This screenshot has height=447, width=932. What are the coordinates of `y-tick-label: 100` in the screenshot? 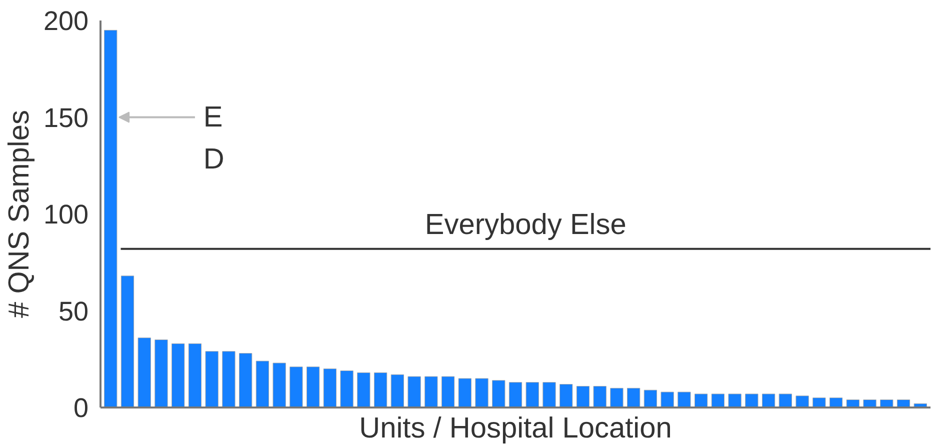 It's located at (66, 215).